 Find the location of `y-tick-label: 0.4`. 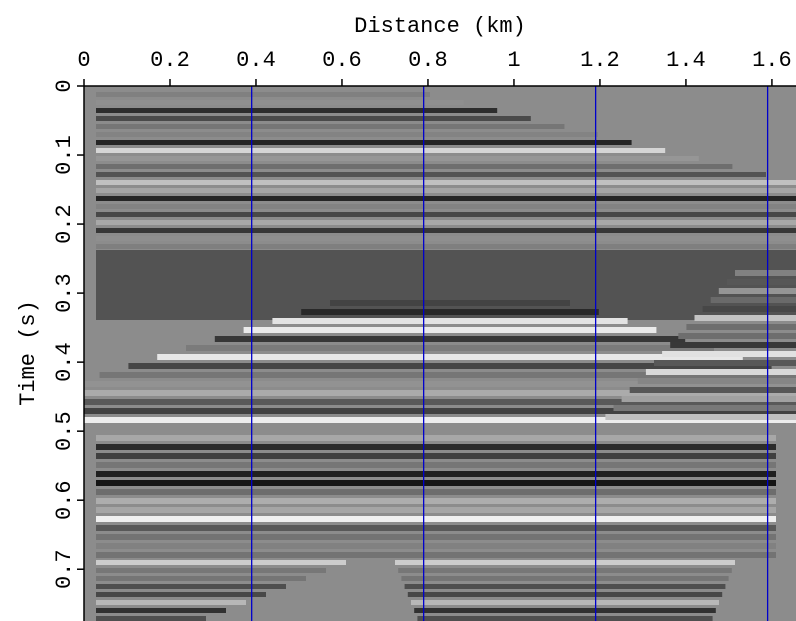

y-tick-label: 0.4 is located at coordinates (64, 362).